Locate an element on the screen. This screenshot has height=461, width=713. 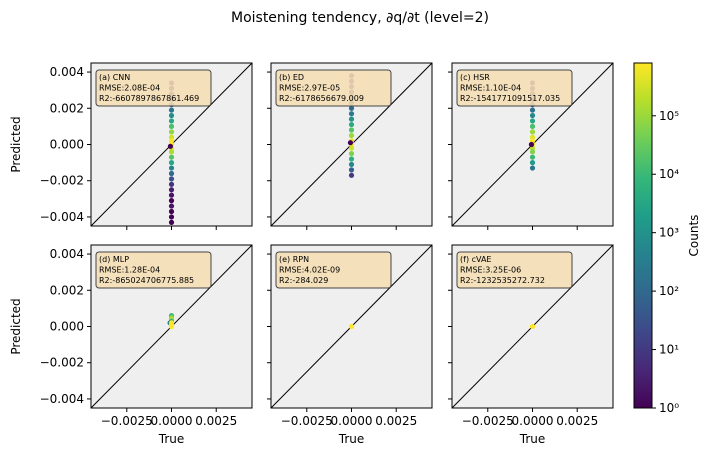
colorbar-label: Counts is located at coordinates (694, 236).